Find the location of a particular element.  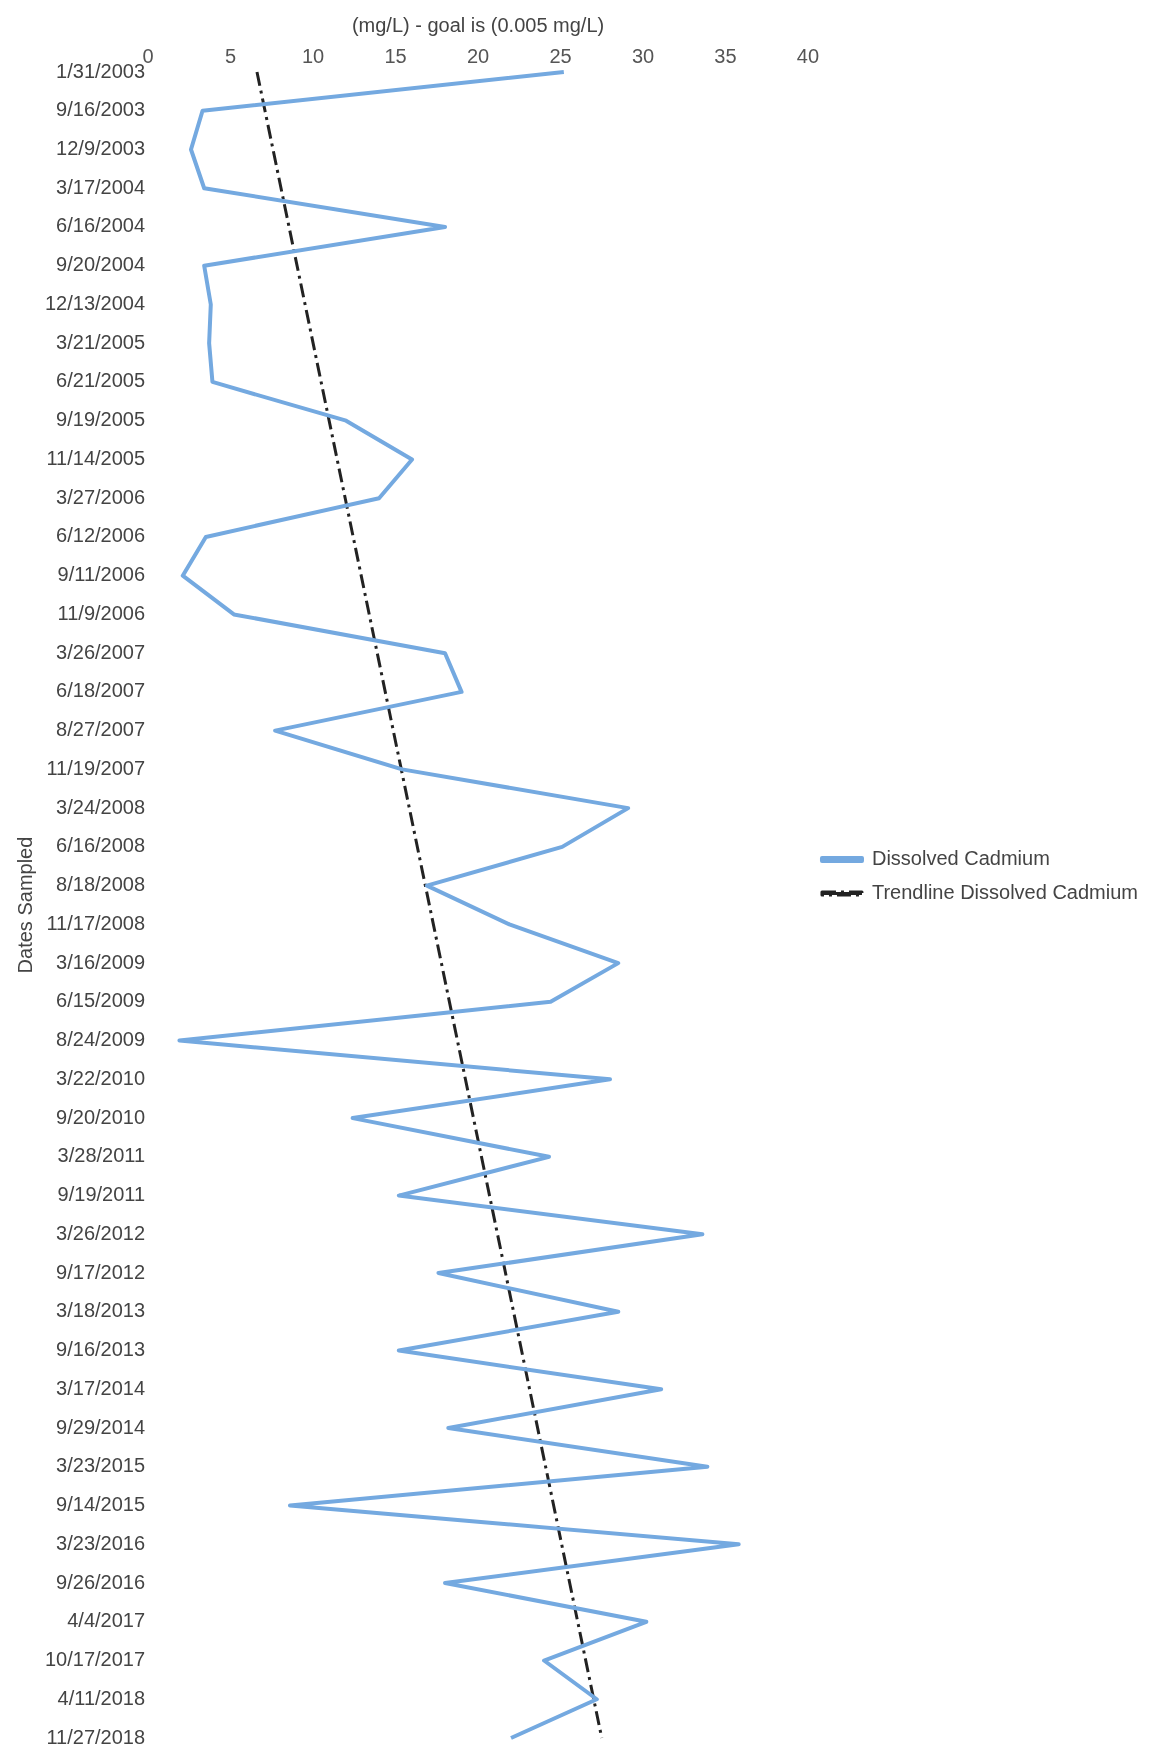

y-tick-label: 11/27/2018 is located at coordinates (96, 1736).